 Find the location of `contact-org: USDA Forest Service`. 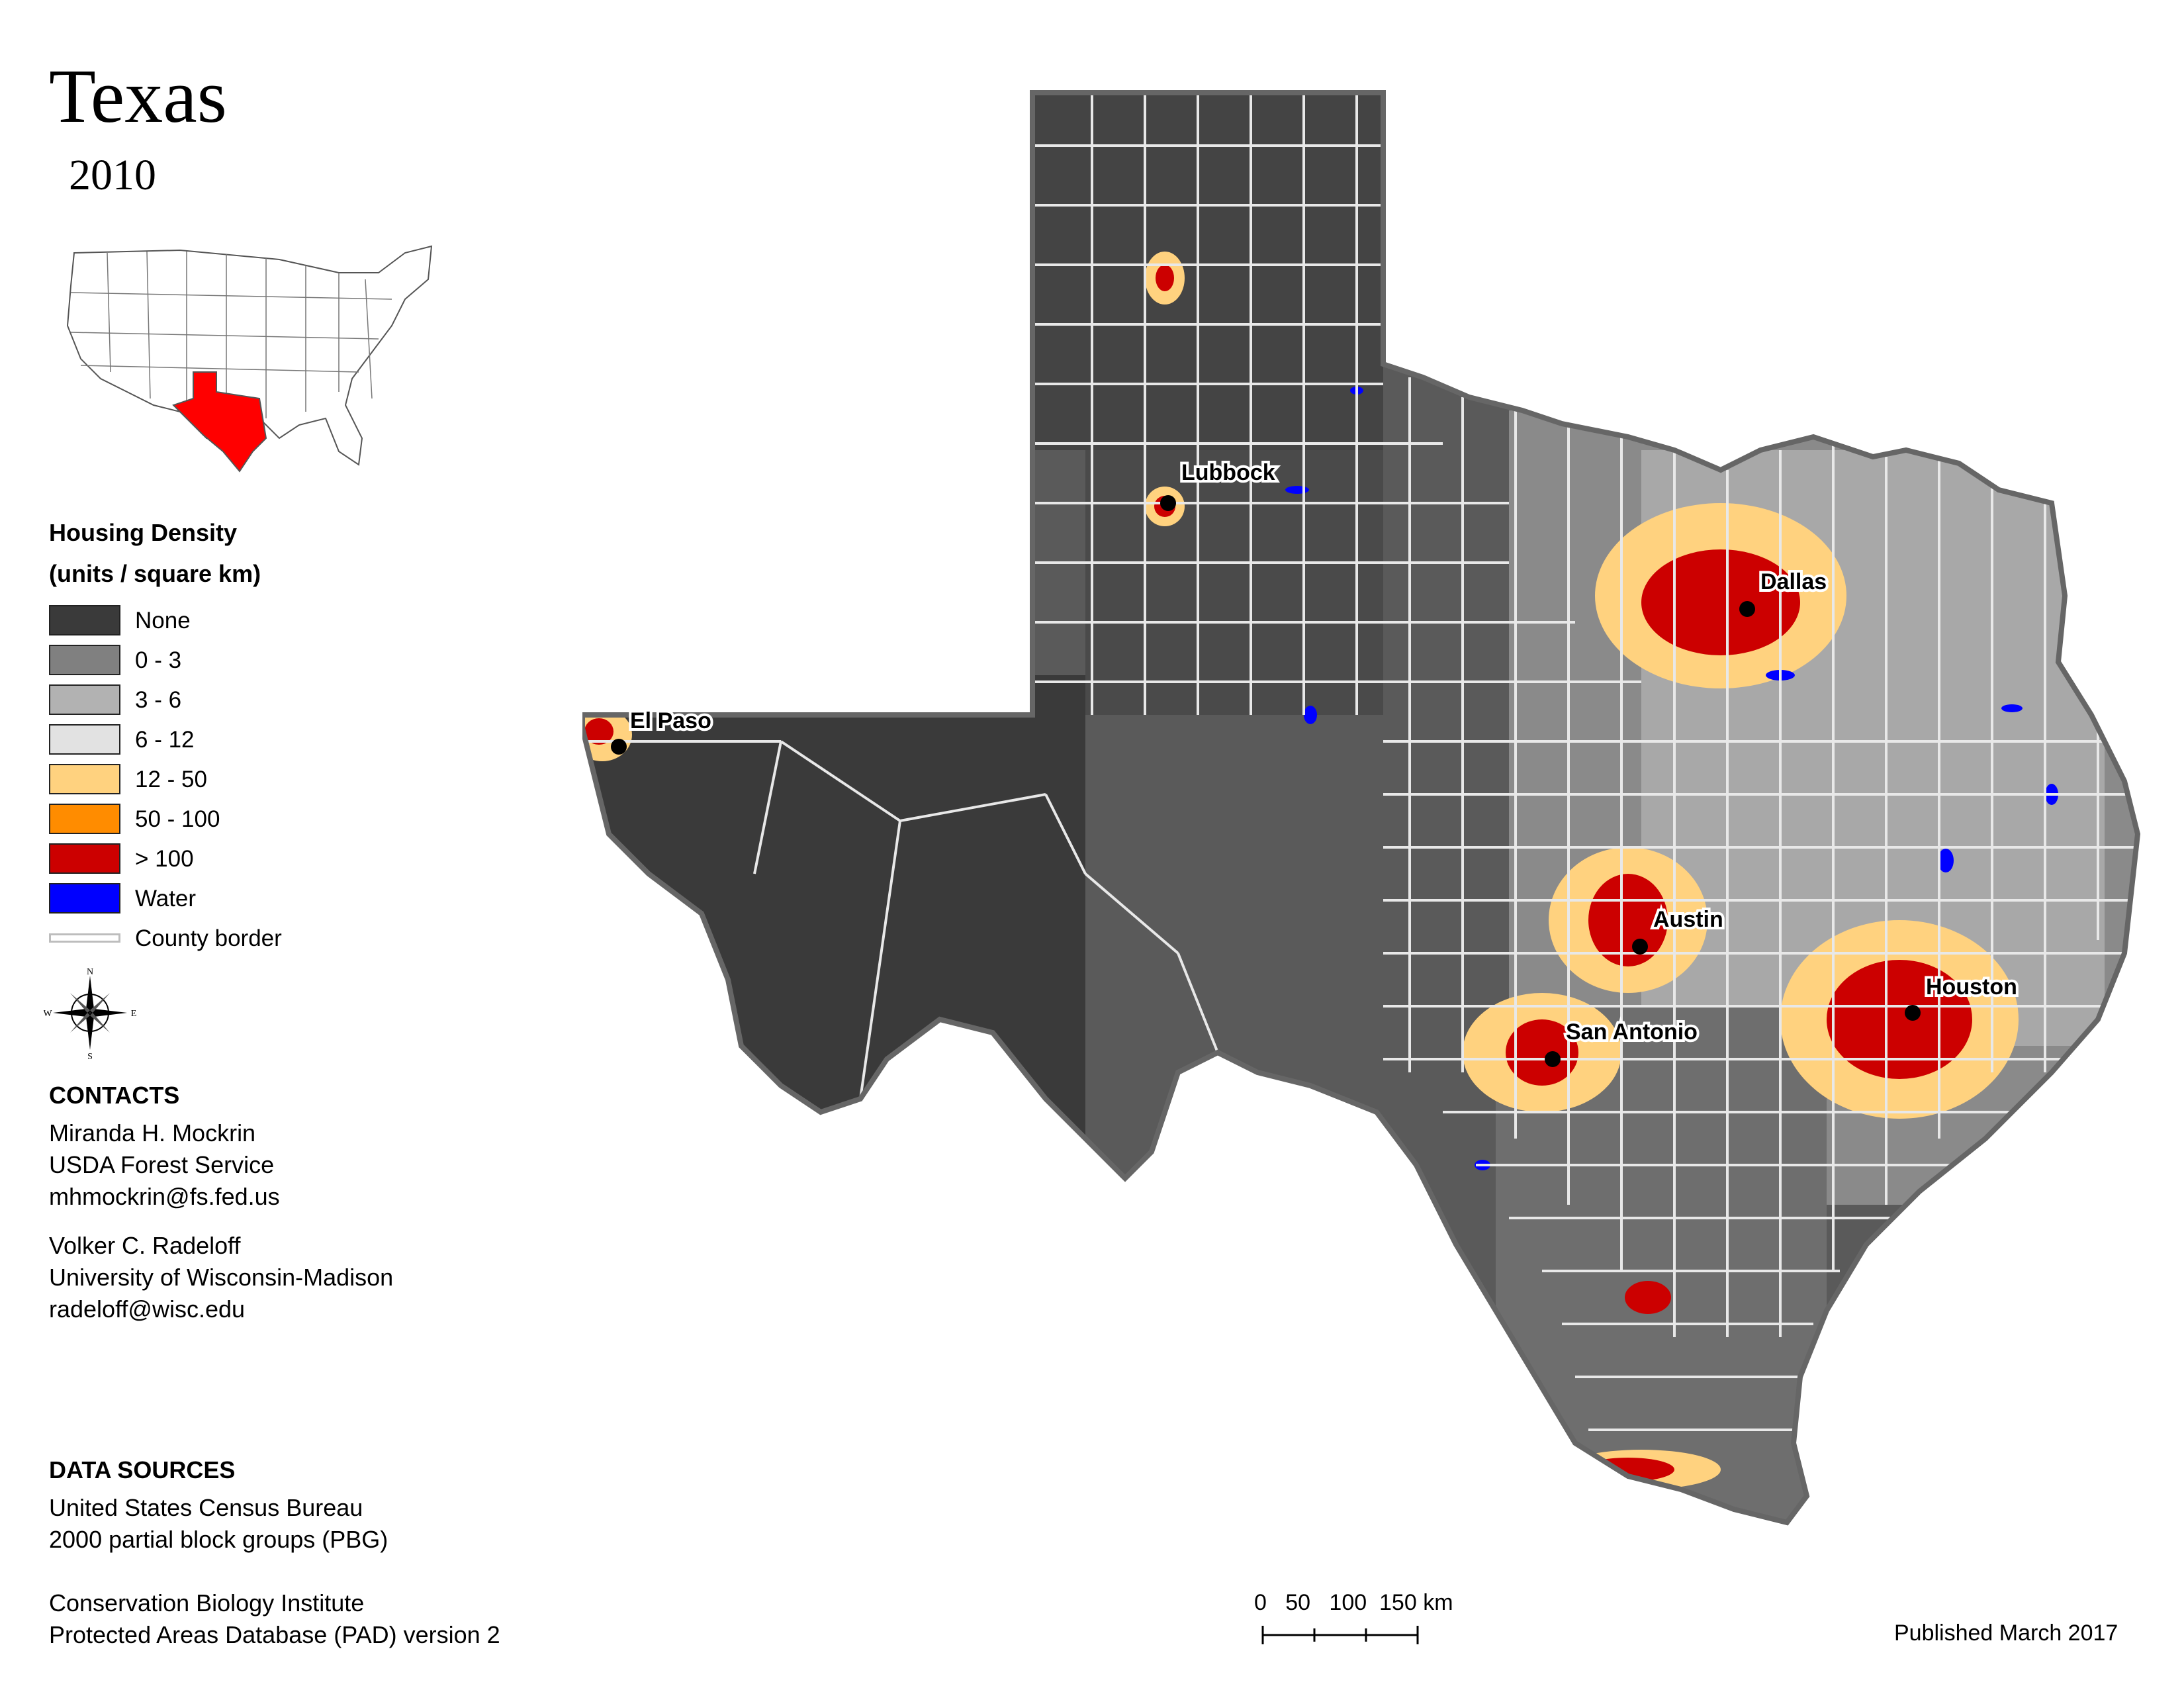

contact-org: USDA Forest Service is located at coordinates (162, 1164).